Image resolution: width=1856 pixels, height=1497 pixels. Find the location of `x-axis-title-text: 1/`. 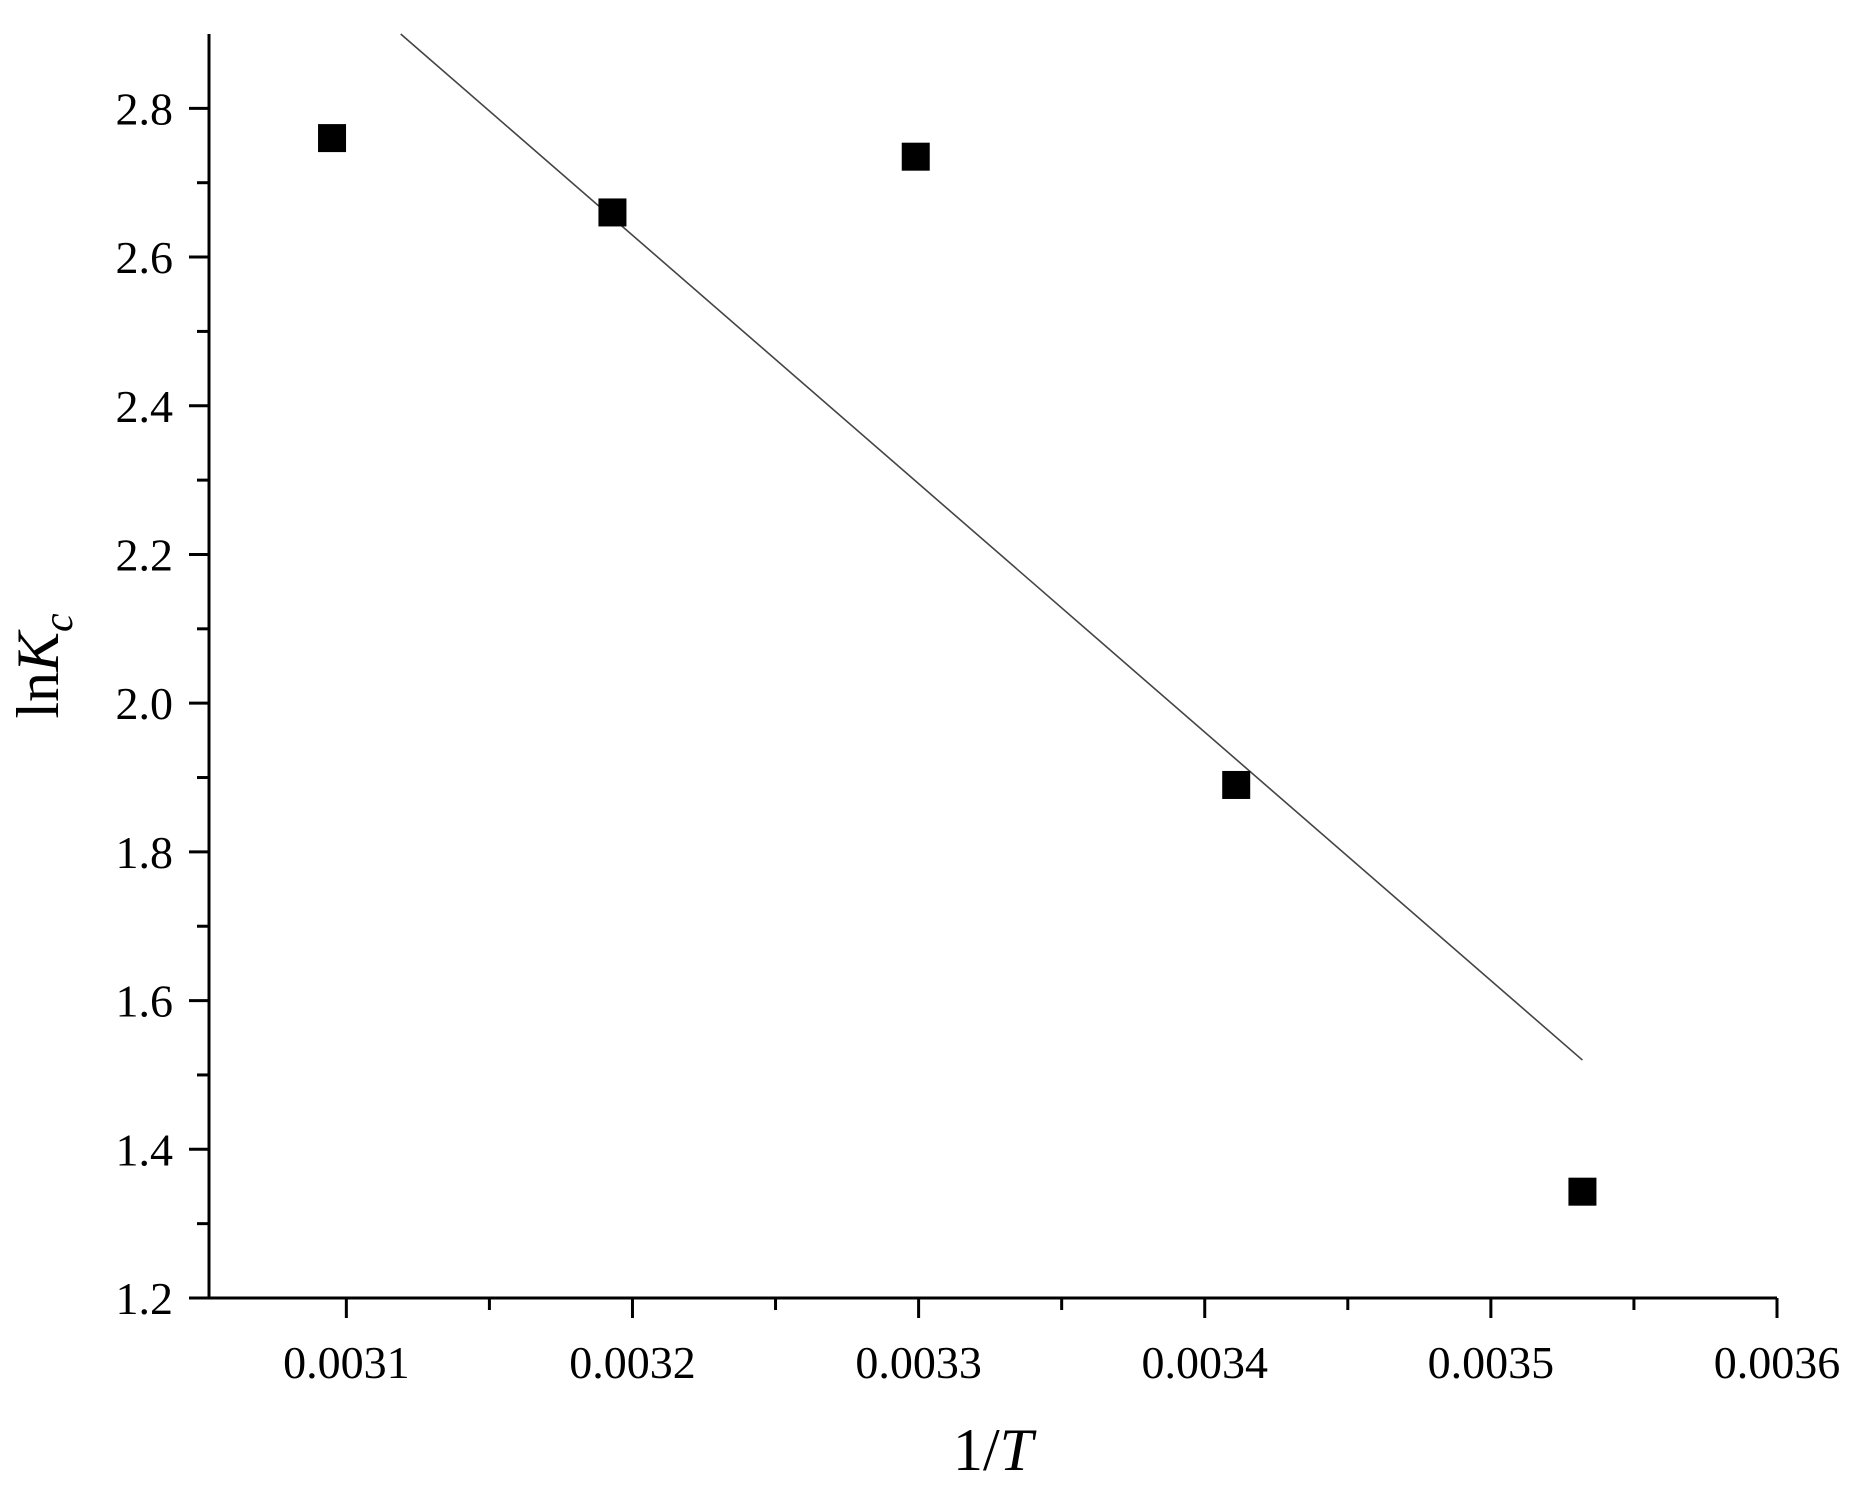

x-axis-title-text: 1/ is located at coordinates (976, 1450).